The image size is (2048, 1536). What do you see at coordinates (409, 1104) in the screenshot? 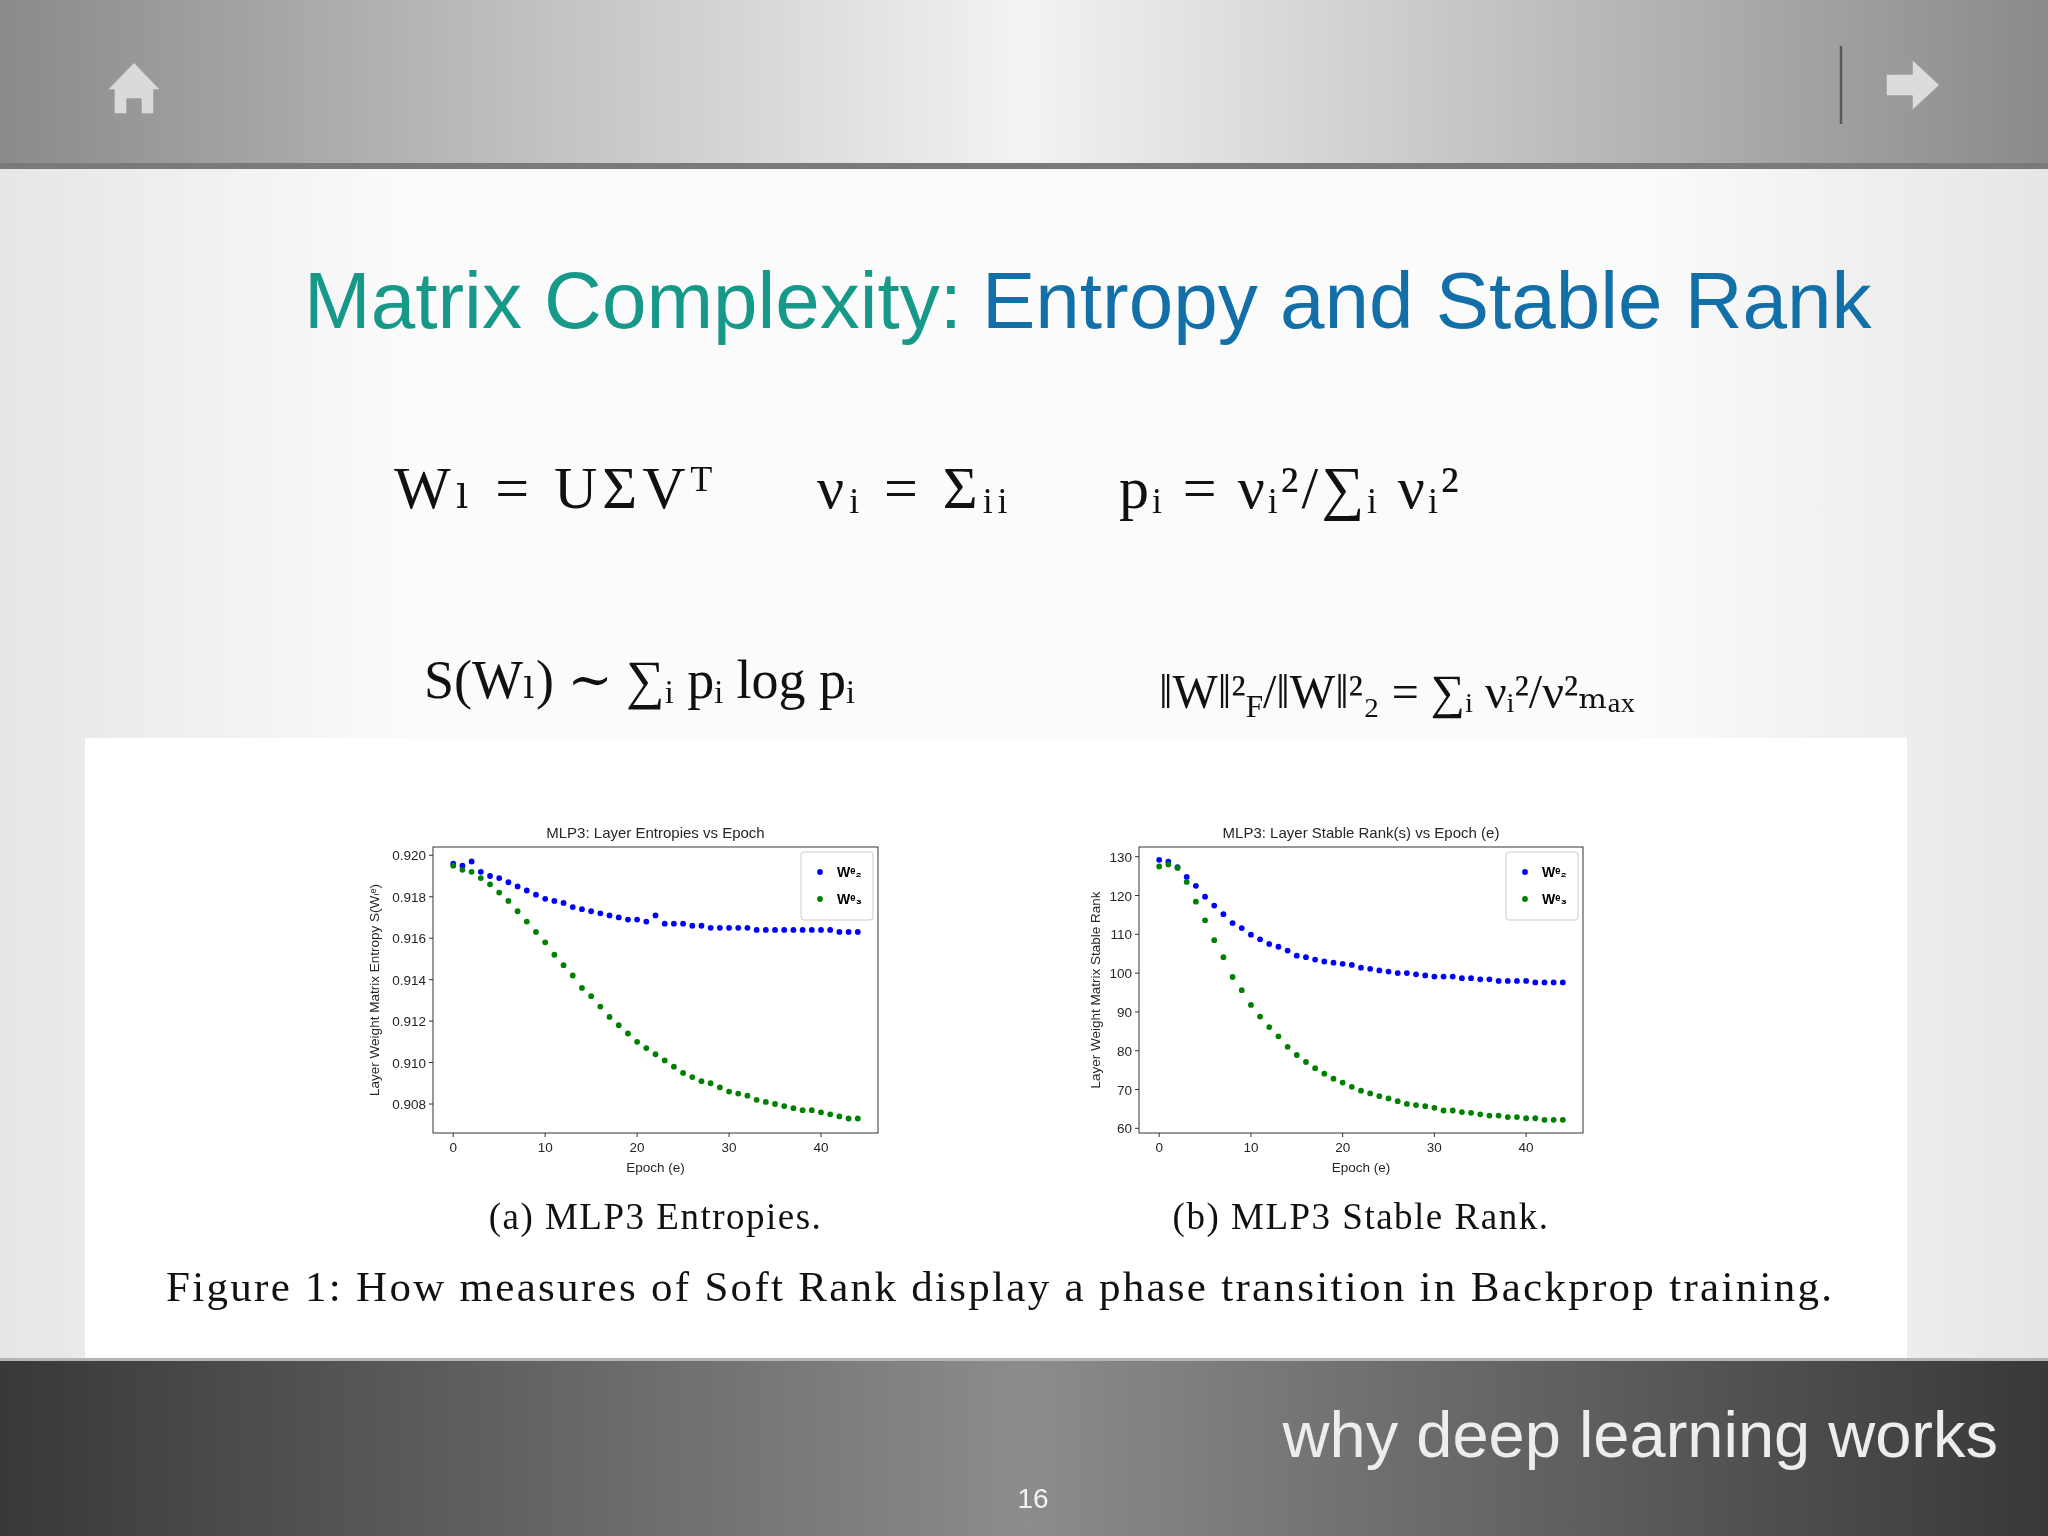
I see `y-tick-label: 0.908` at bounding box center [409, 1104].